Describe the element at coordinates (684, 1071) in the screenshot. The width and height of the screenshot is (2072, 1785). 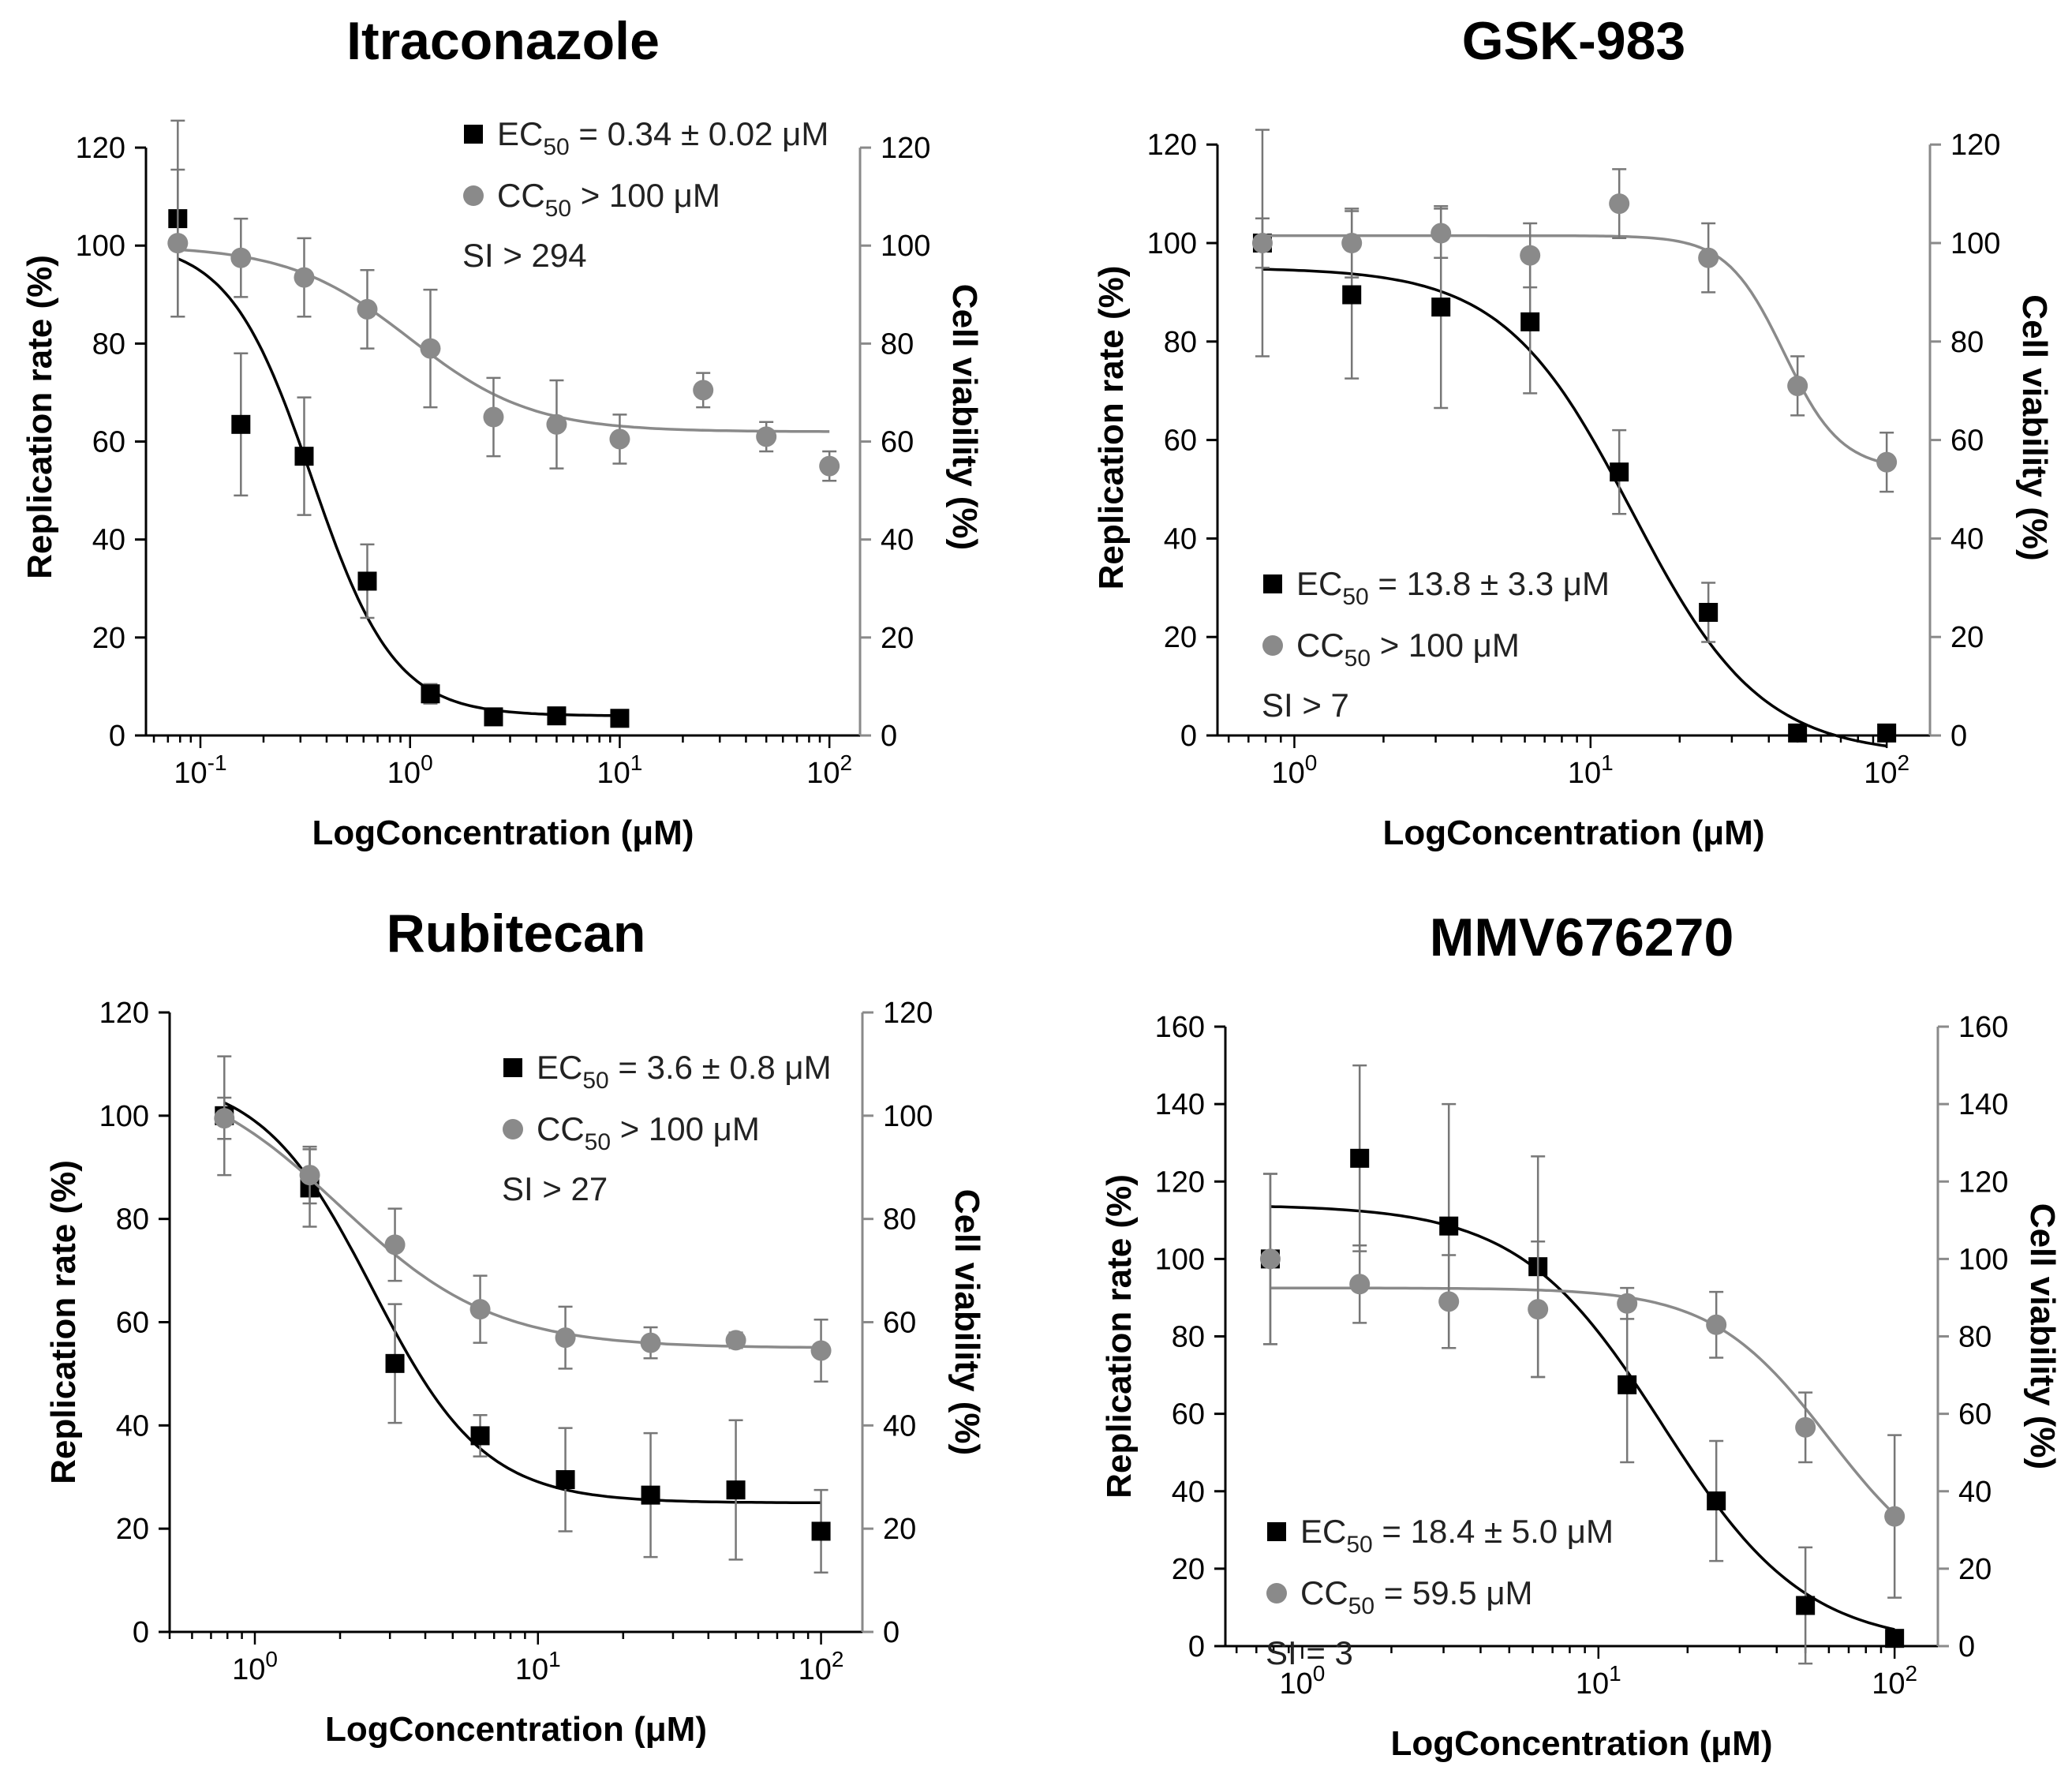
I see `legend-ec50: EC50 = 3.6 ± 0.8 μM` at that location.